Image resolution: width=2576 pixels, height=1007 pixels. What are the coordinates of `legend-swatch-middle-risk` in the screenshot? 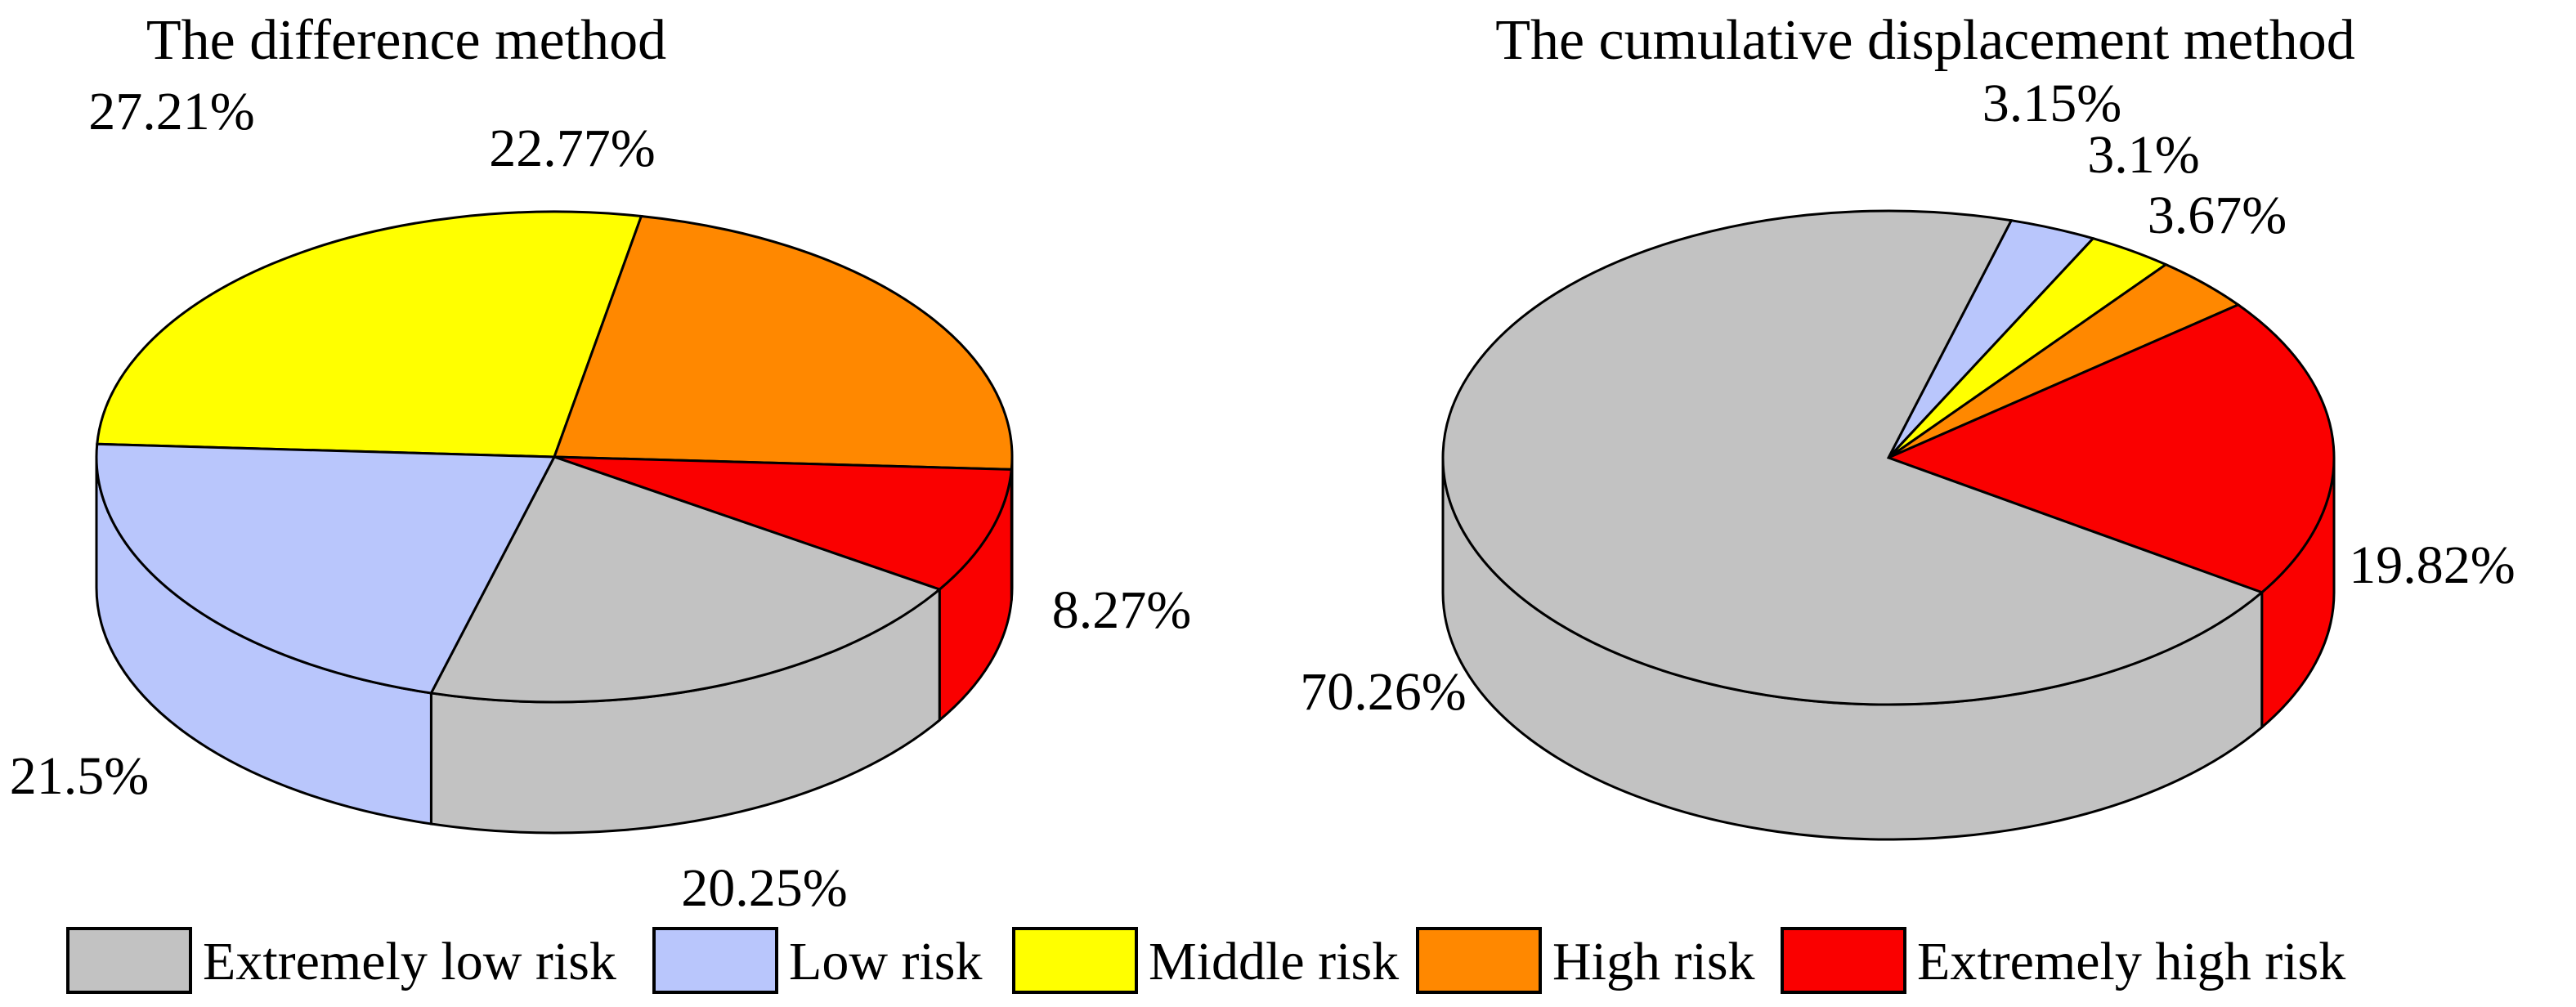 It's located at (1075, 960).